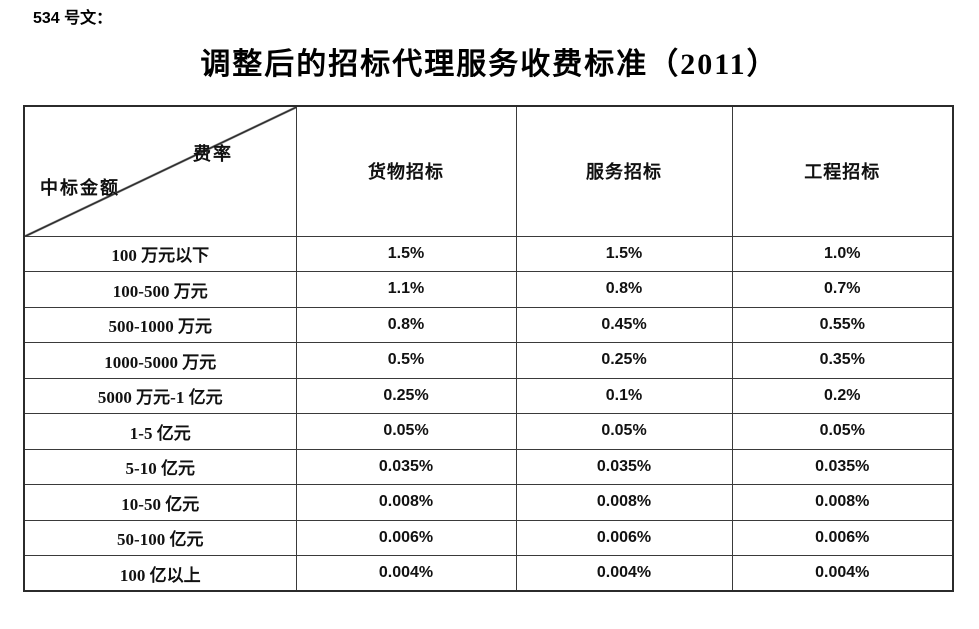 Image resolution: width=979 pixels, height=629 pixels. What do you see at coordinates (489, 64) in the screenshot?
I see `page-title: 调整后的招标代理服务收费标准（2011）` at bounding box center [489, 64].